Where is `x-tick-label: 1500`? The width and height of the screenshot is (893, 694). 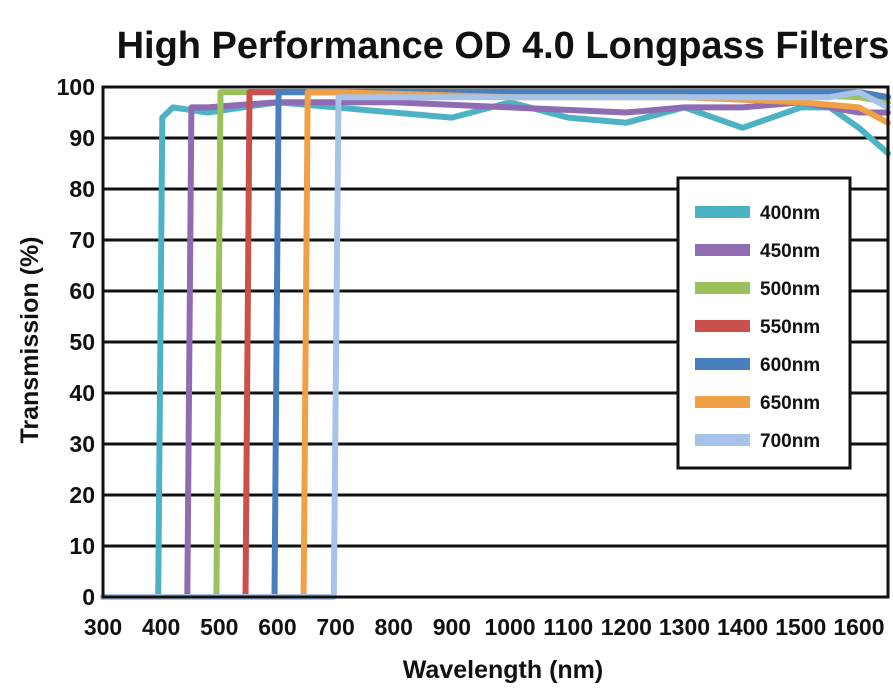
x-tick-label: 1500 is located at coordinates (800, 627).